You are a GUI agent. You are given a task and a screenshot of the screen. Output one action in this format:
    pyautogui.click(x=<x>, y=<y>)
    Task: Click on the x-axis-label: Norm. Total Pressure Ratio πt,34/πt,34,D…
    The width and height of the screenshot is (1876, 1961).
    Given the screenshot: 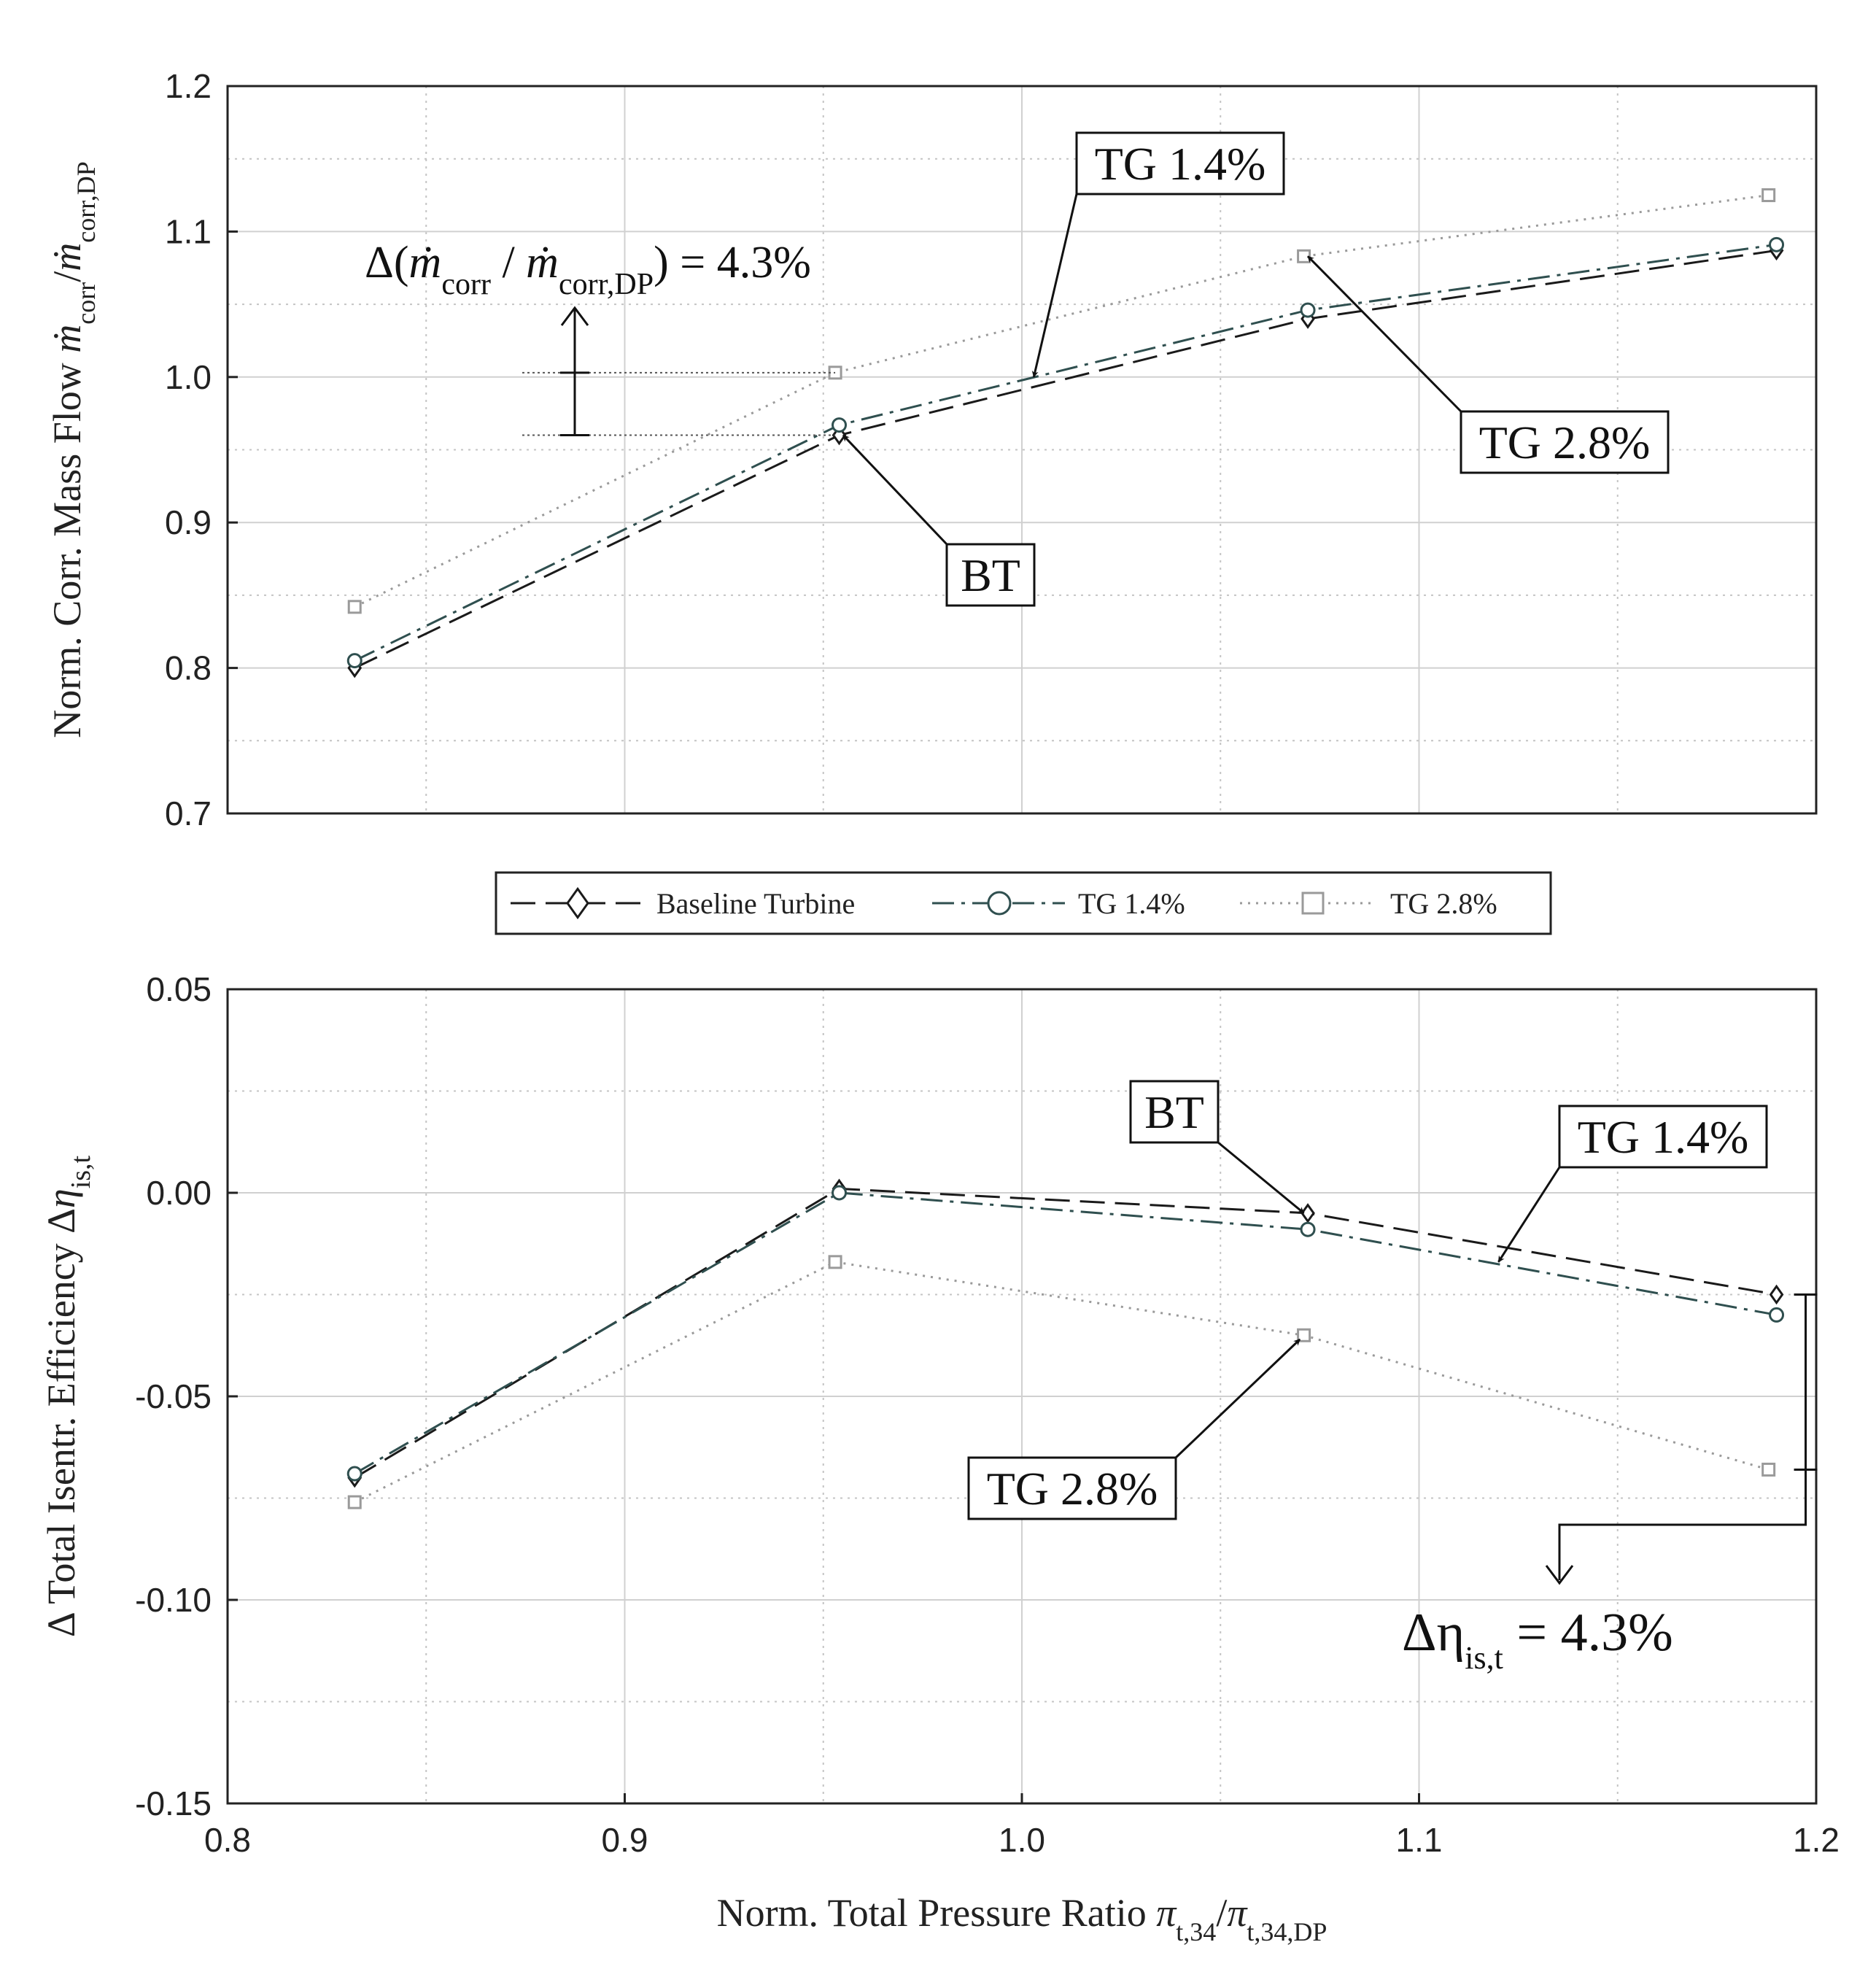 What is the action you would take?
    pyautogui.click(x=1022, y=1918)
    